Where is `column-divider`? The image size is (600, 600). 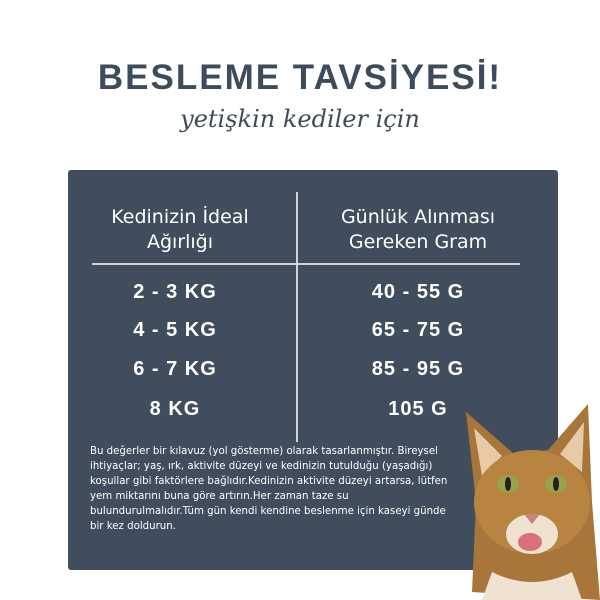
column-divider is located at coordinates (297, 317).